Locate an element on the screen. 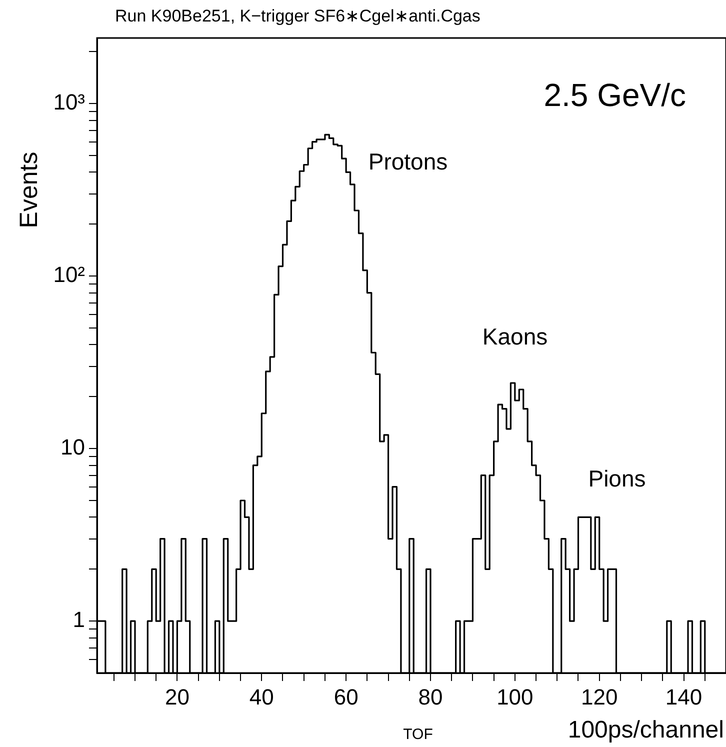 This screenshot has height=747, width=726. y-tick-label: 10 is located at coordinates (72, 447).